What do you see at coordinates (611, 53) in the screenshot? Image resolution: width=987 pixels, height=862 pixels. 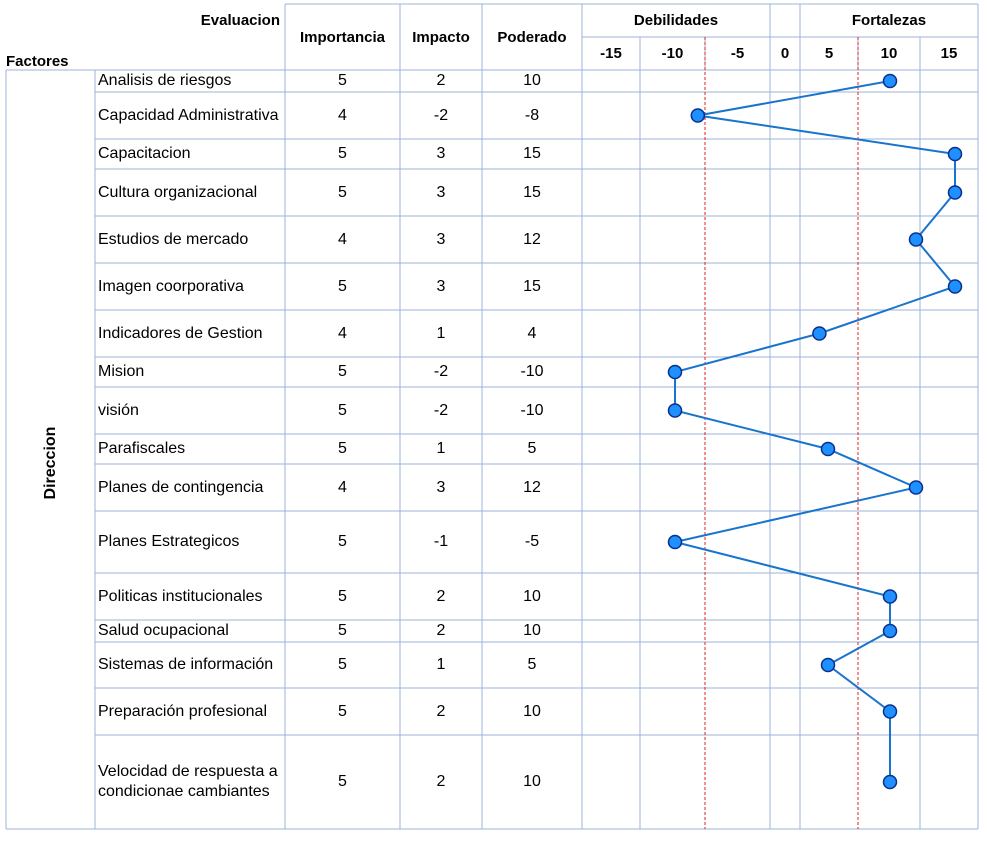 I see `x-tick-label: -15` at bounding box center [611, 53].